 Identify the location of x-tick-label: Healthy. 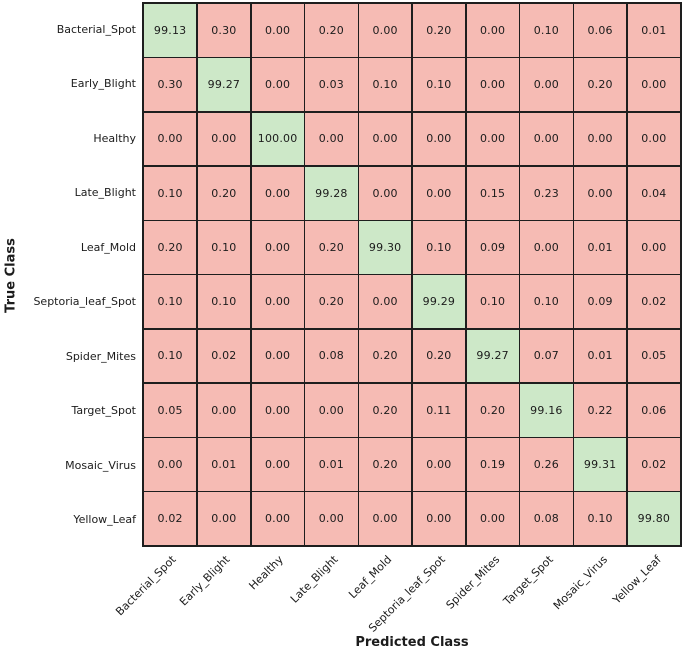
(266, 573).